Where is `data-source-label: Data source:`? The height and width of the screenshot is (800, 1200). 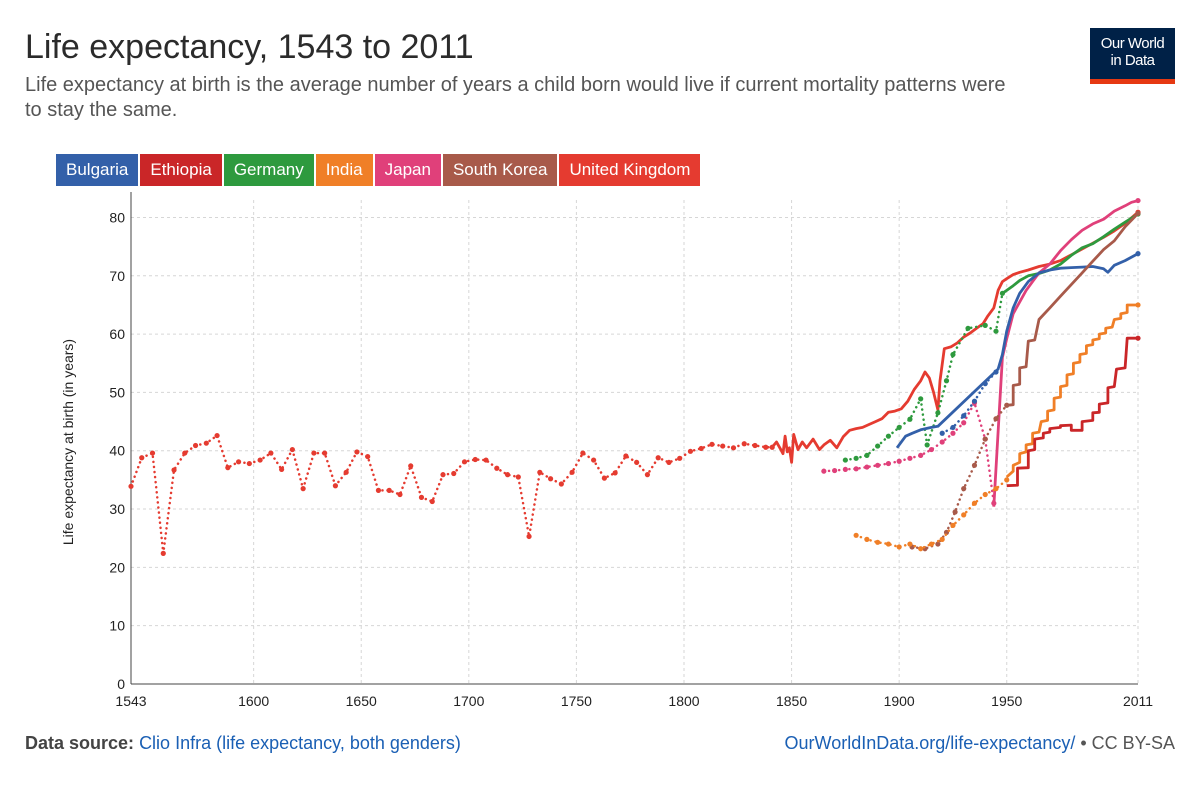
data-source-label: Data source: is located at coordinates (80, 743).